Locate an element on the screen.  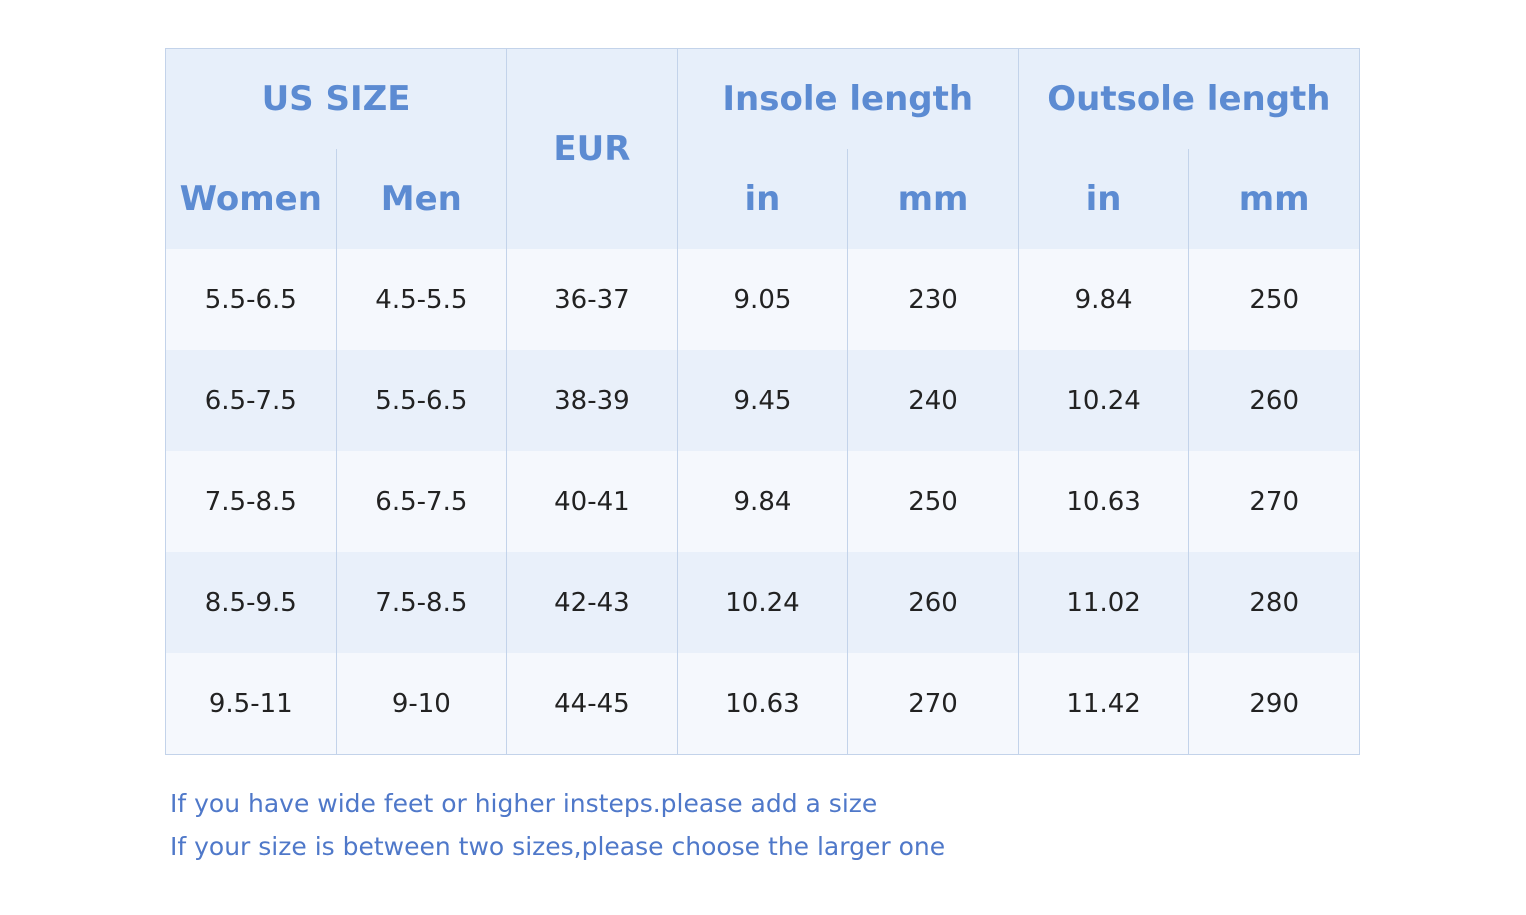
table-cell: 9.5-11 is located at coordinates (251, 704).